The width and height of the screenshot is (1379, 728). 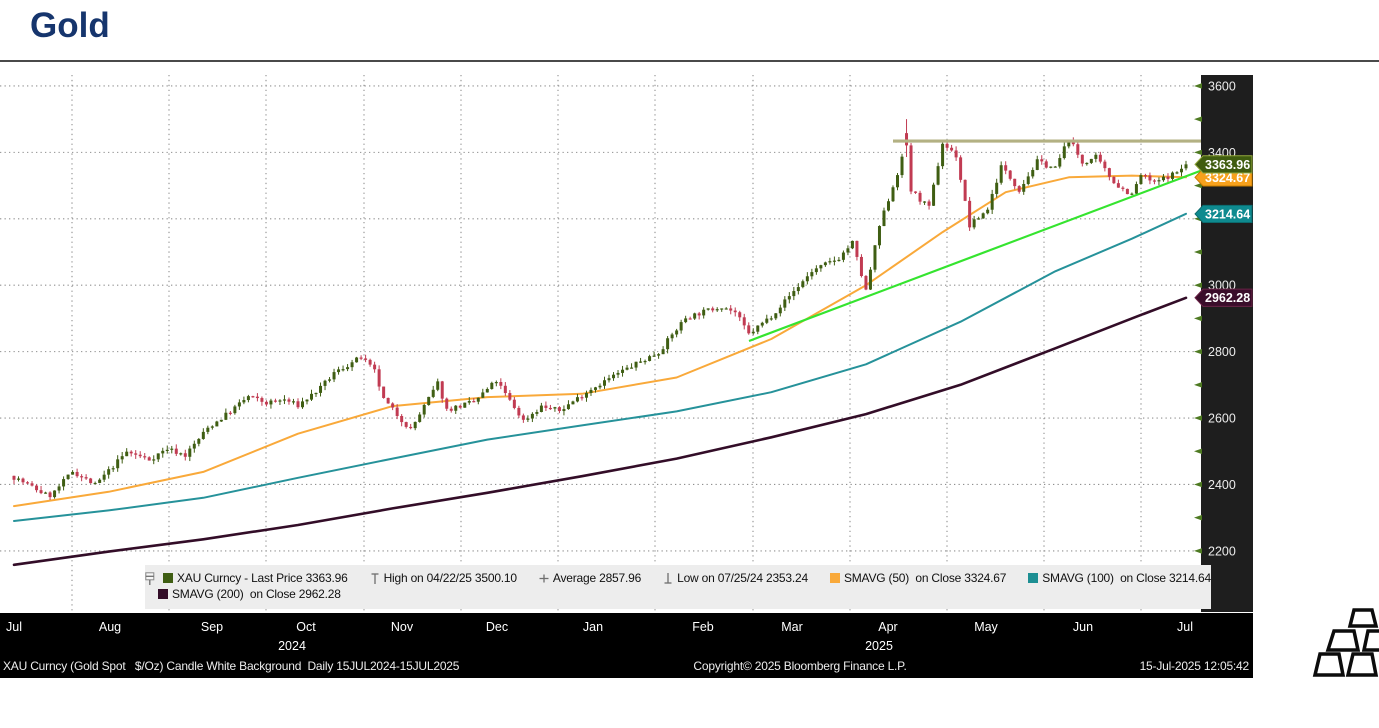 What do you see at coordinates (163, 594) in the screenshot?
I see `legend-swatch` at bounding box center [163, 594].